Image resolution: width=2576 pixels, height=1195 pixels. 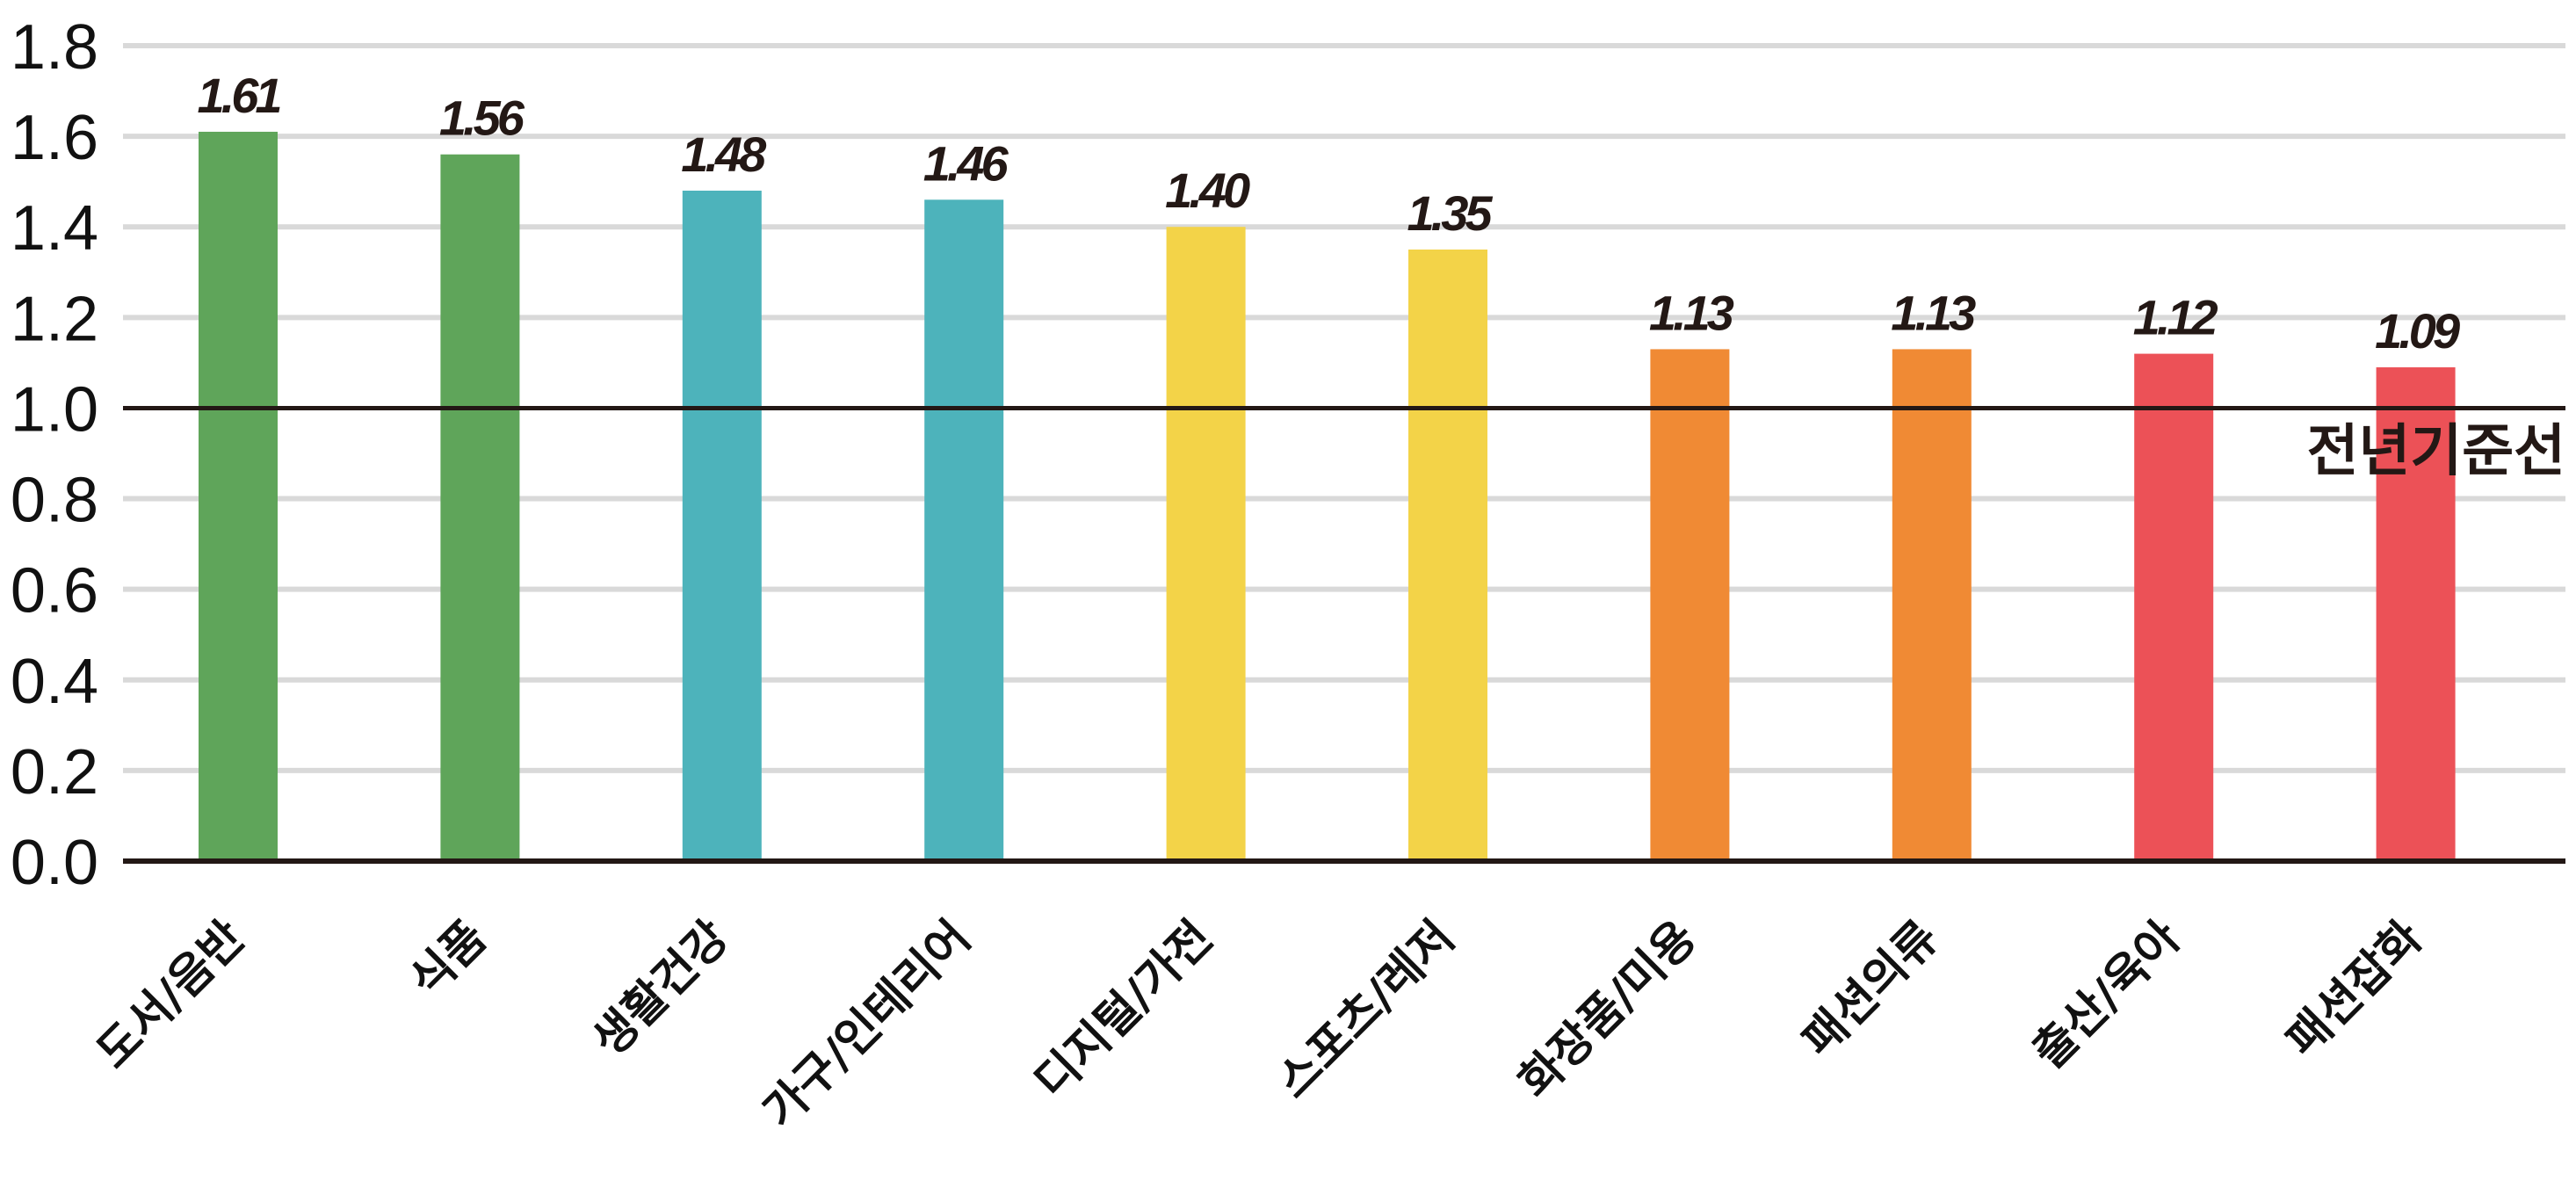 I want to click on category-label: 패션의류, so click(x=1870, y=989).